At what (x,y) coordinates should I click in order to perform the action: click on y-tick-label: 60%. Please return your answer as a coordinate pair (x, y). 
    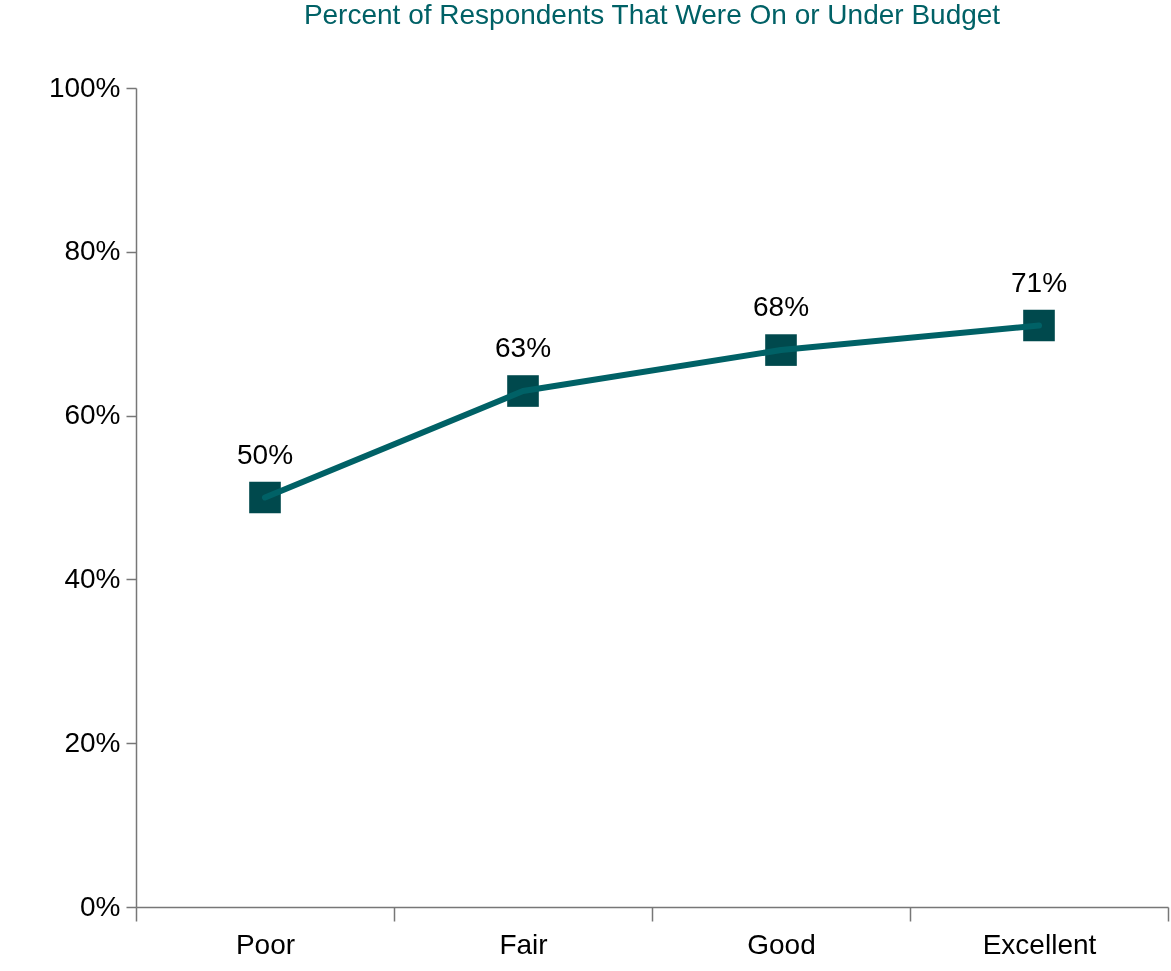
    Looking at the image, I should click on (92, 415).